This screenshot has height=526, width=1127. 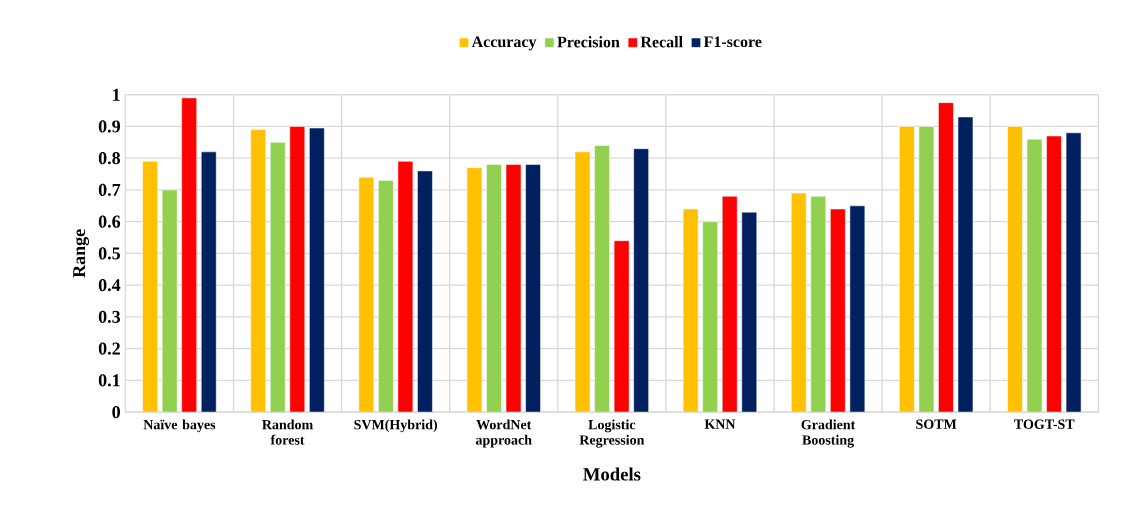 I want to click on y-tick-label: 0.4, so click(x=109, y=285).